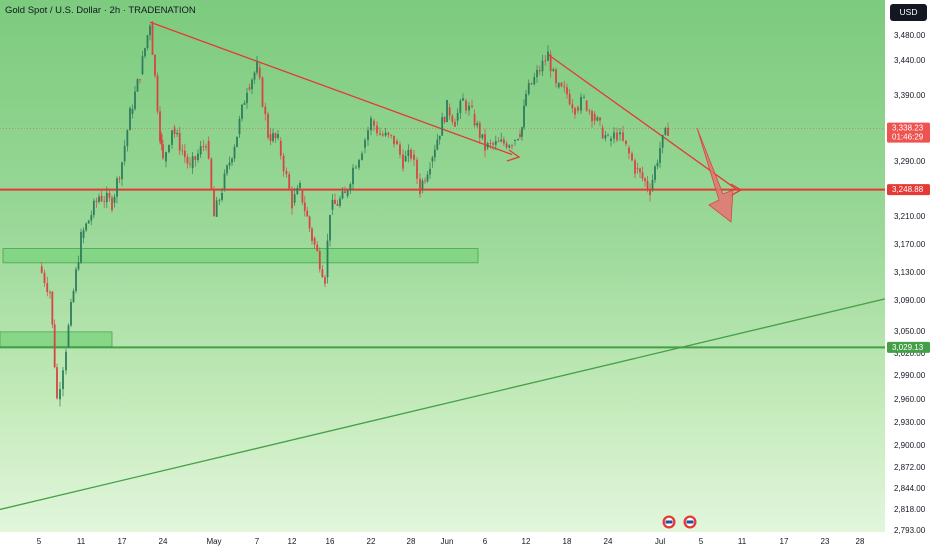 This screenshot has width=932, height=550. Describe the element at coordinates (910, 161) in the screenshot. I see `price-tick-label: 3,290.00` at that location.